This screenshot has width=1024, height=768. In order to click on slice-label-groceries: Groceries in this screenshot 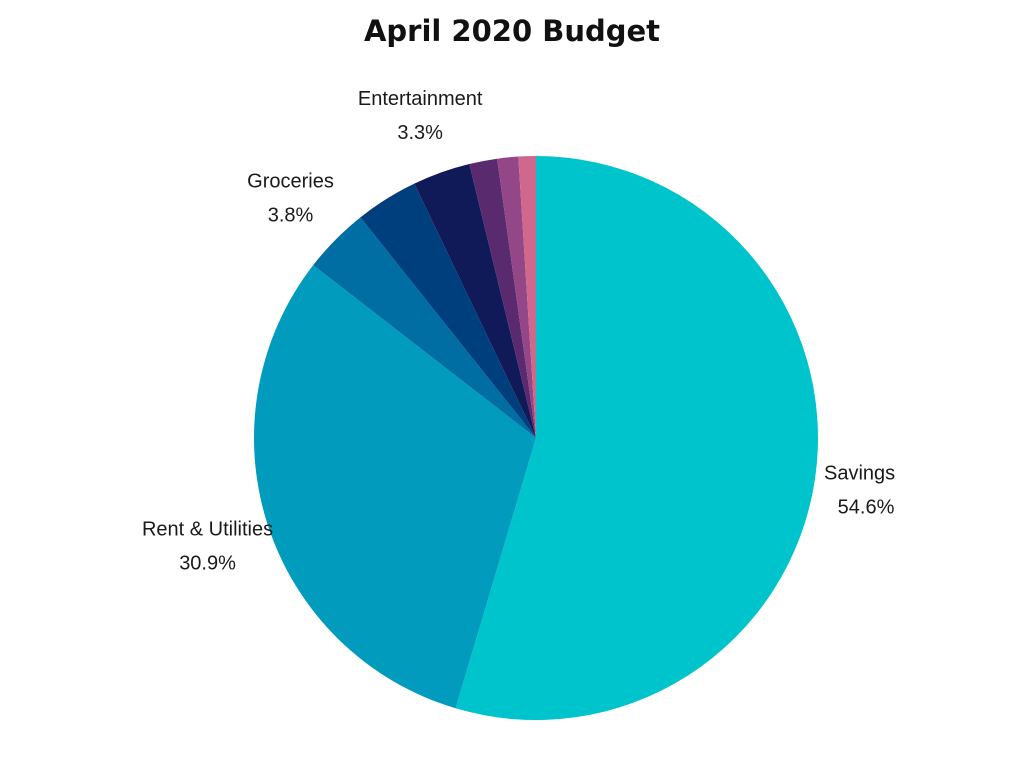, I will do `click(290, 182)`.